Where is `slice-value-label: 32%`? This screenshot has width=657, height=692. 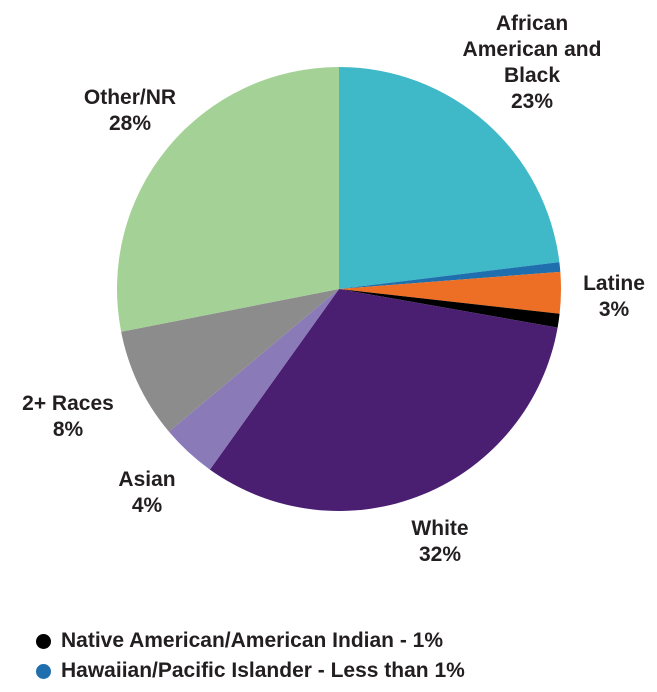 slice-value-label: 32% is located at coordinates (440, 554).